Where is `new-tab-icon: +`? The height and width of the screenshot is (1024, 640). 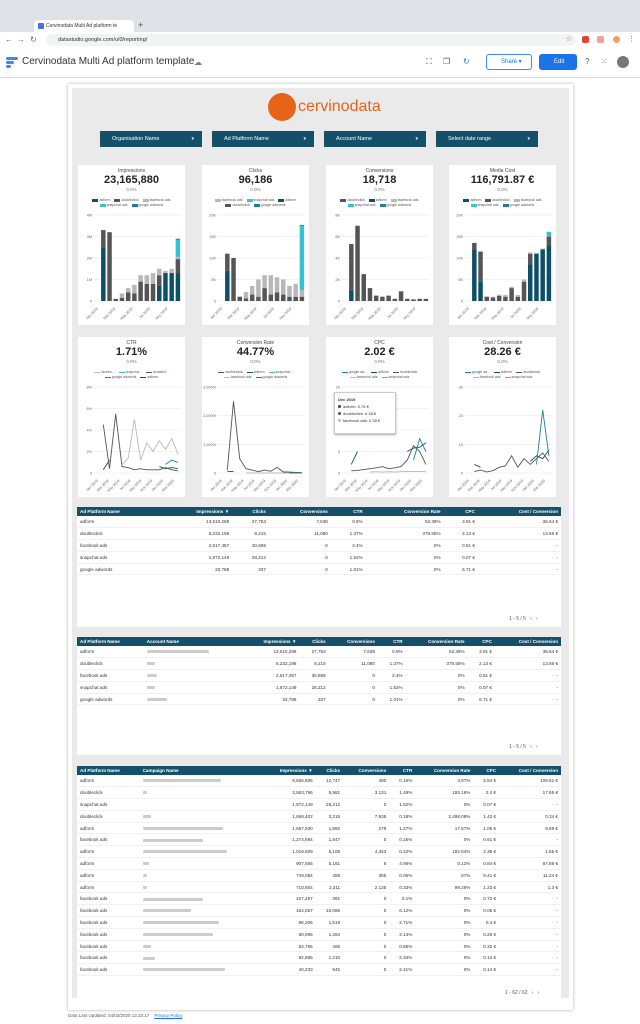 new-tab-icon: + is located at coordinates (141, 25).